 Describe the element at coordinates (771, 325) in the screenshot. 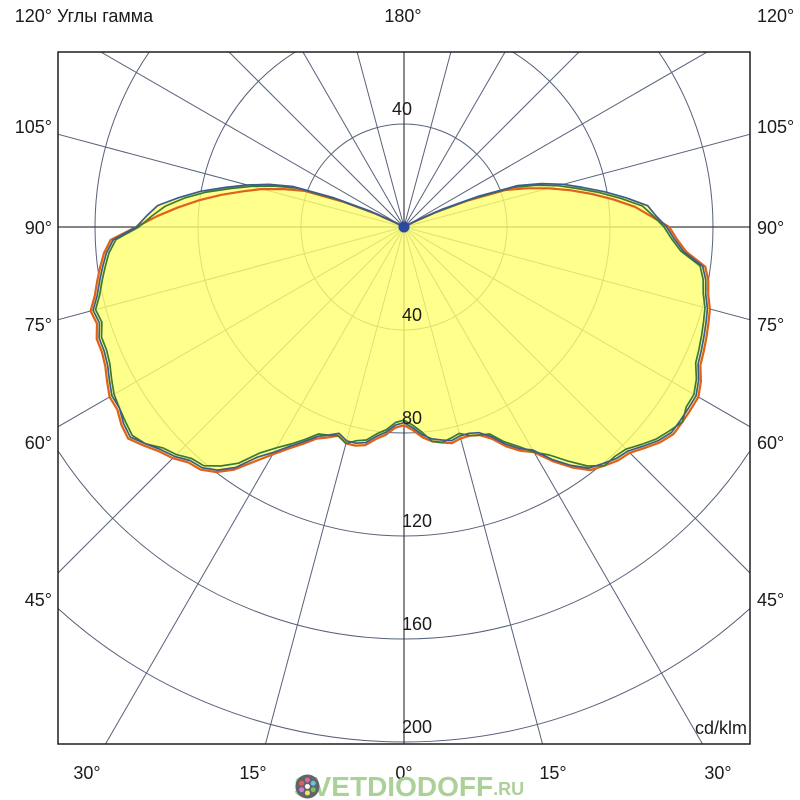

I see `gamma-label-right-75°: 75°` at that location.